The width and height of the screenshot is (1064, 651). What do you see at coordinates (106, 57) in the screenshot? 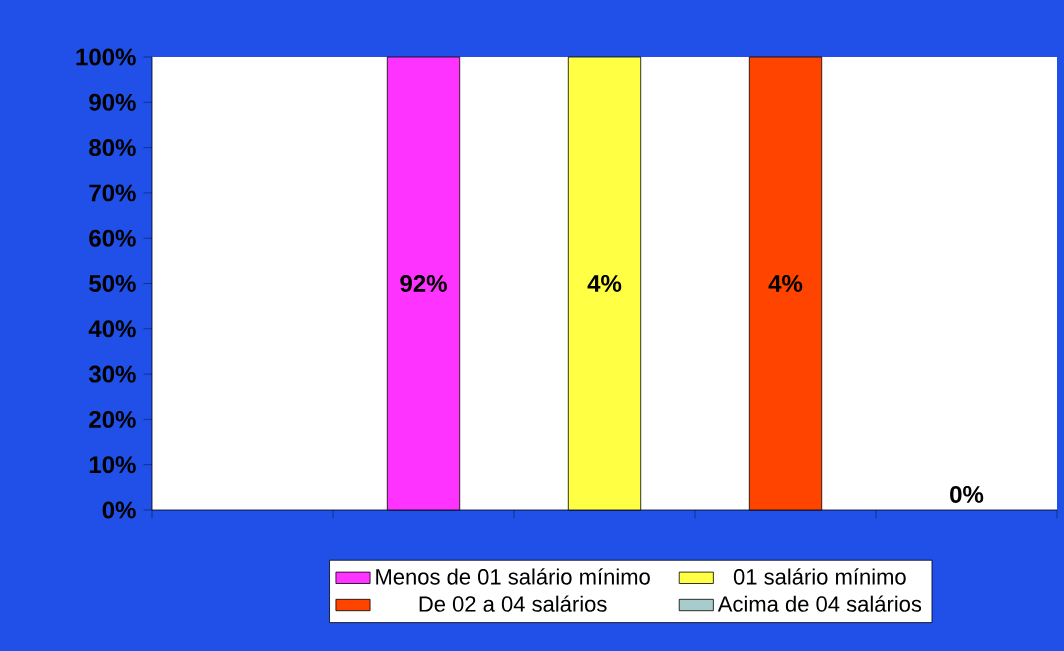
I see `y-tick-label: 100%` at bounding box center [106, 57].